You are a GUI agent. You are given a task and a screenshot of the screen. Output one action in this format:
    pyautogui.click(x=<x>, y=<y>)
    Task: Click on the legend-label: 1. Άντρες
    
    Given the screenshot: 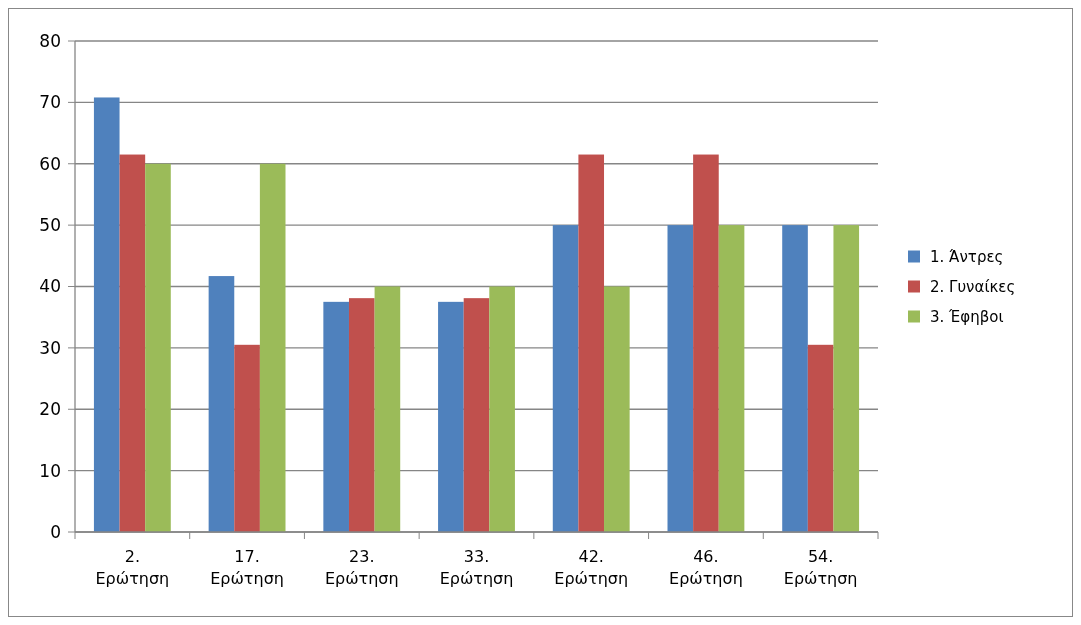 What is the action you would take?
    pyautogui.click(x=967, y=256)
    